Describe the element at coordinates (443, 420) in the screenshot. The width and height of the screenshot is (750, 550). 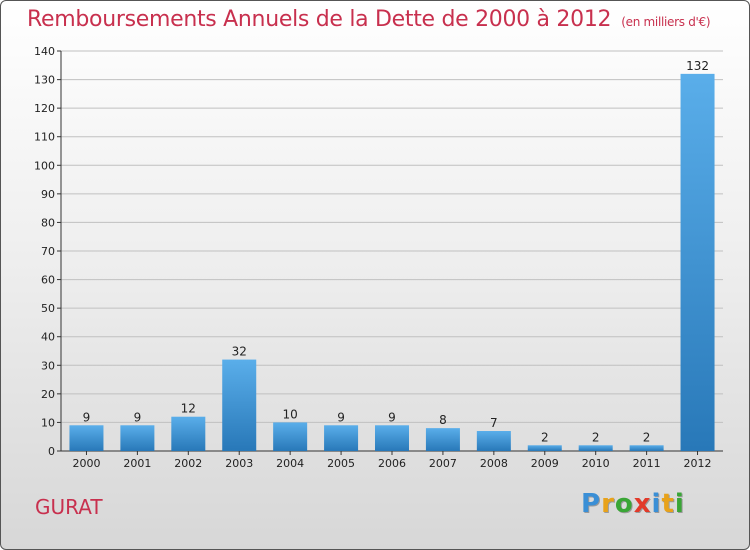
I see `data-label: 8` at that location.